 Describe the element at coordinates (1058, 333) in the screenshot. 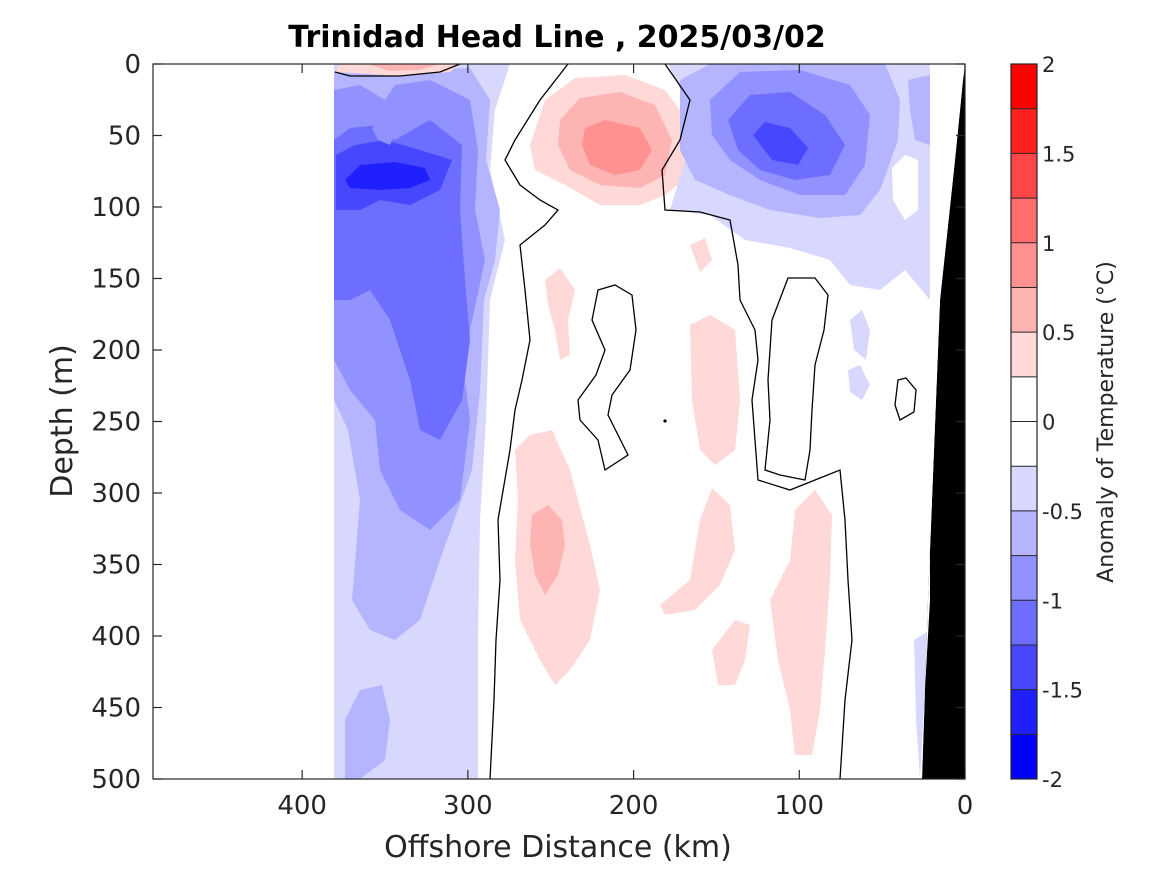

I see `colorbar-tick-label: 0.5` at that location.